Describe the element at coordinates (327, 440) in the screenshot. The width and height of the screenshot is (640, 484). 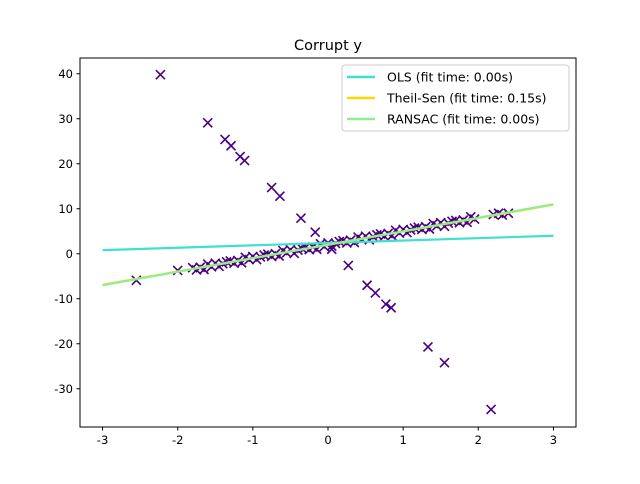
I see `x-tick-label: 0` at that location.